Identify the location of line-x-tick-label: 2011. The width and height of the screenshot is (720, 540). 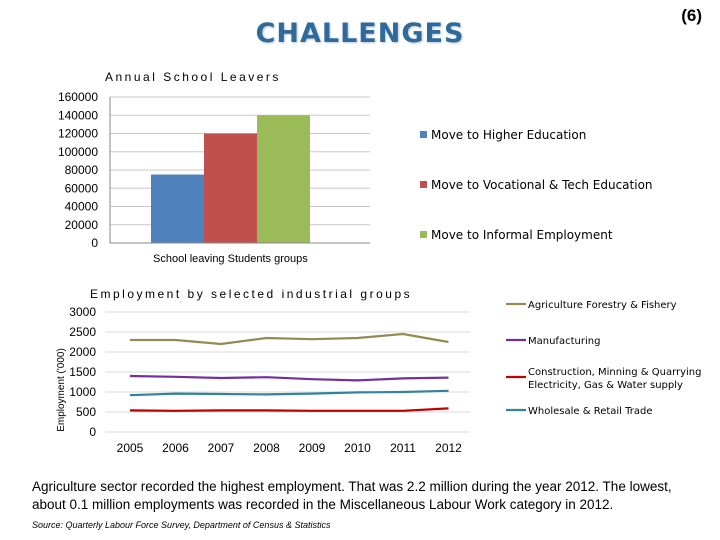
(403, 448).